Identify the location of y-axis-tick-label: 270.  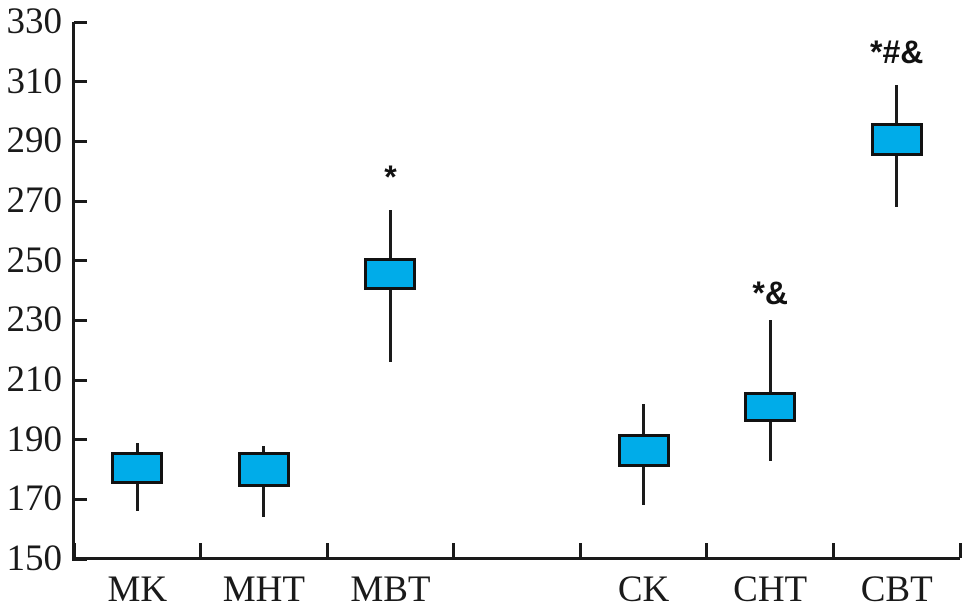
(34, 200).